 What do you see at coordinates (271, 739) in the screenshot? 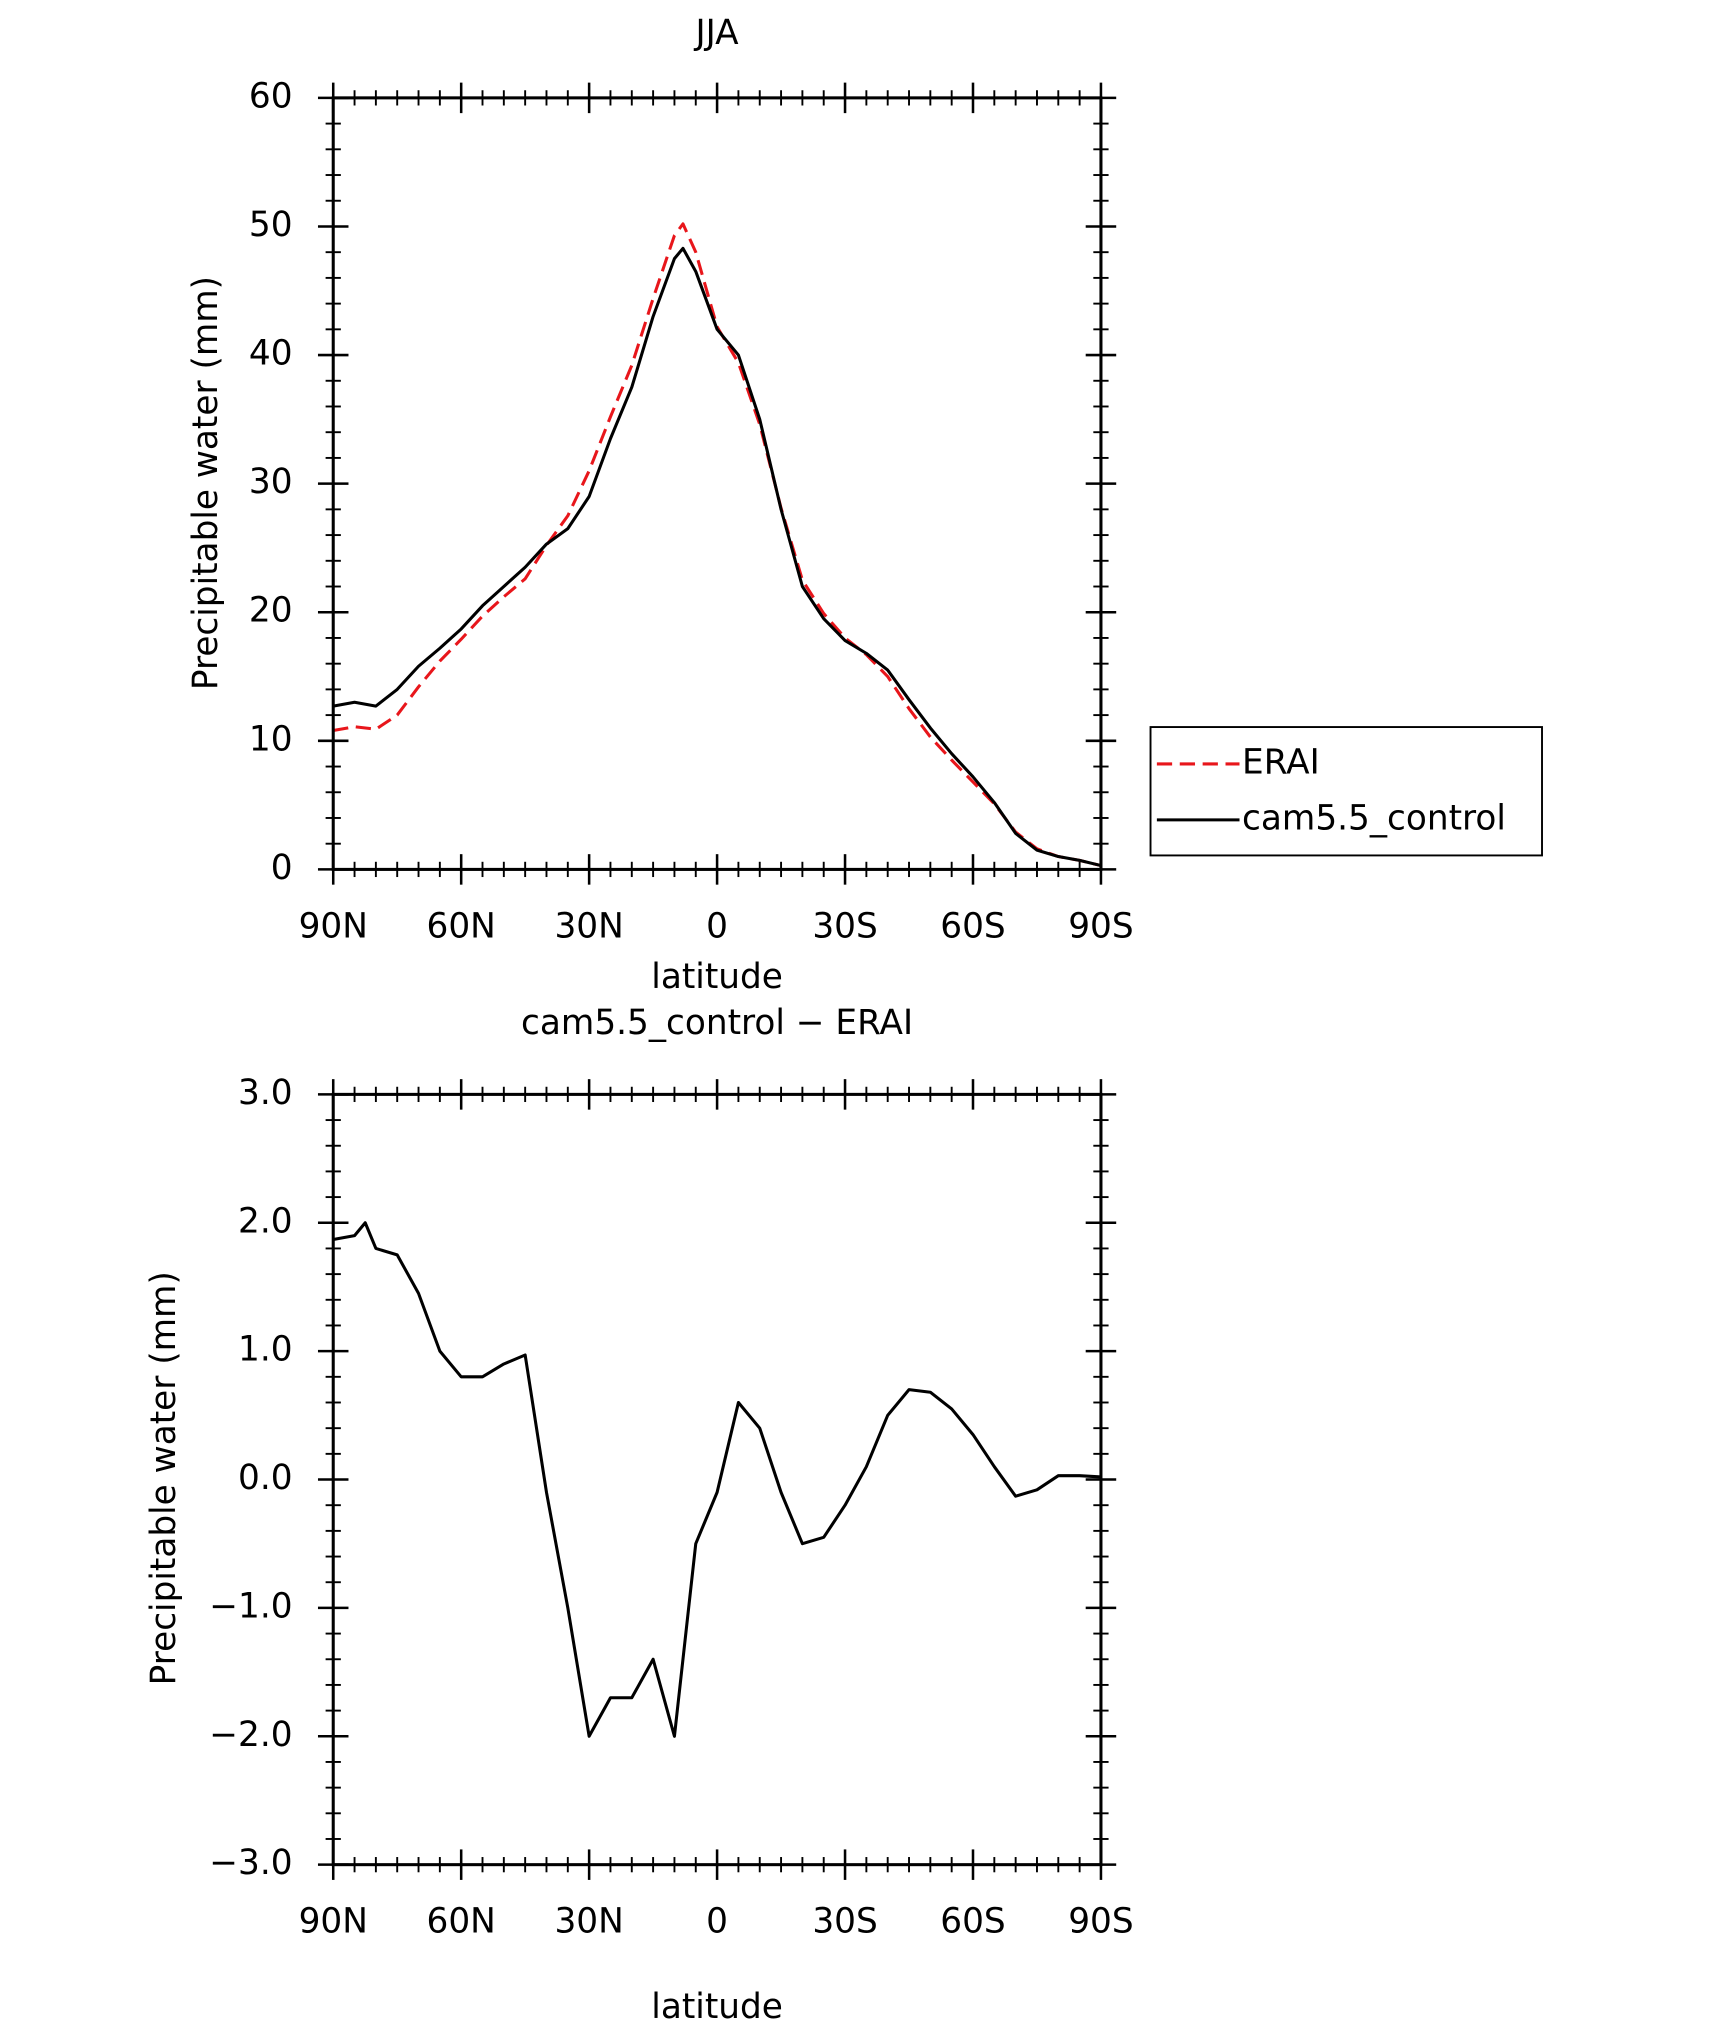
I see `y-tick-label: 10` at bounding box center [271, 739].